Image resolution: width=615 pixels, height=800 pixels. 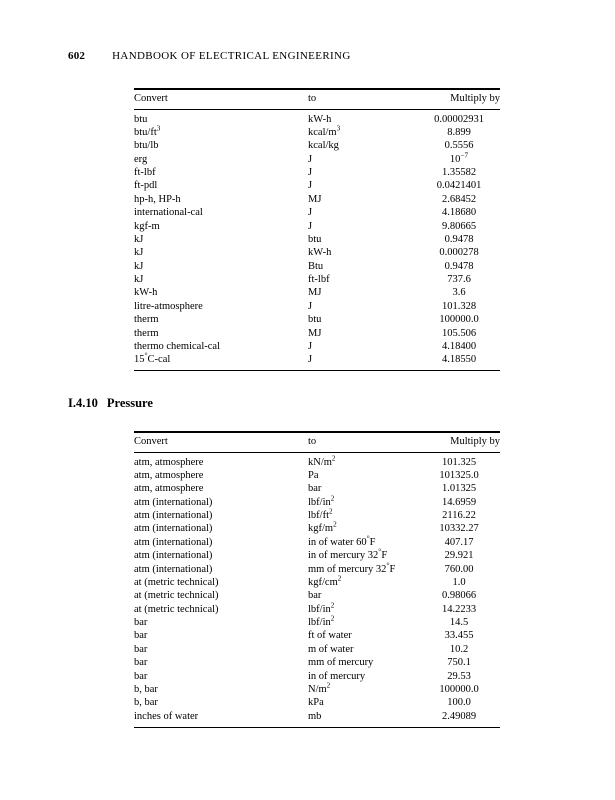 What do you see at coordinates (157, 199) in the screenshot?
I see `cell-convert: hp-h, HP-h` at bounding box center [157, 199].